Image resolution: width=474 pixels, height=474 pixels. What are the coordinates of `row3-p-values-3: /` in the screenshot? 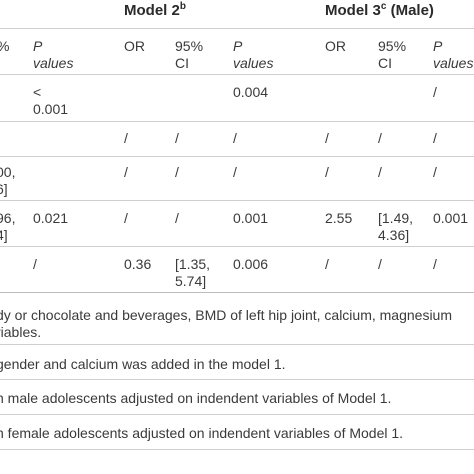 It's located at (435, 172).